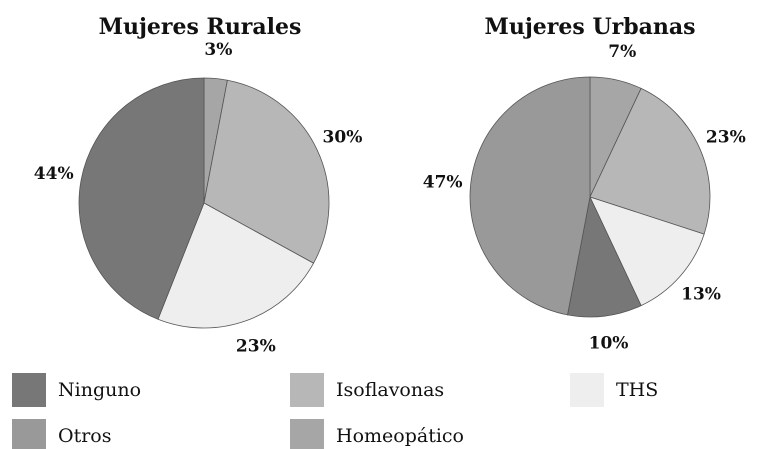  What do you see at coordinates (390, 390) in the screenshot?
I see `legend-label: Isoflavonas` at bounding box center [390, 390].